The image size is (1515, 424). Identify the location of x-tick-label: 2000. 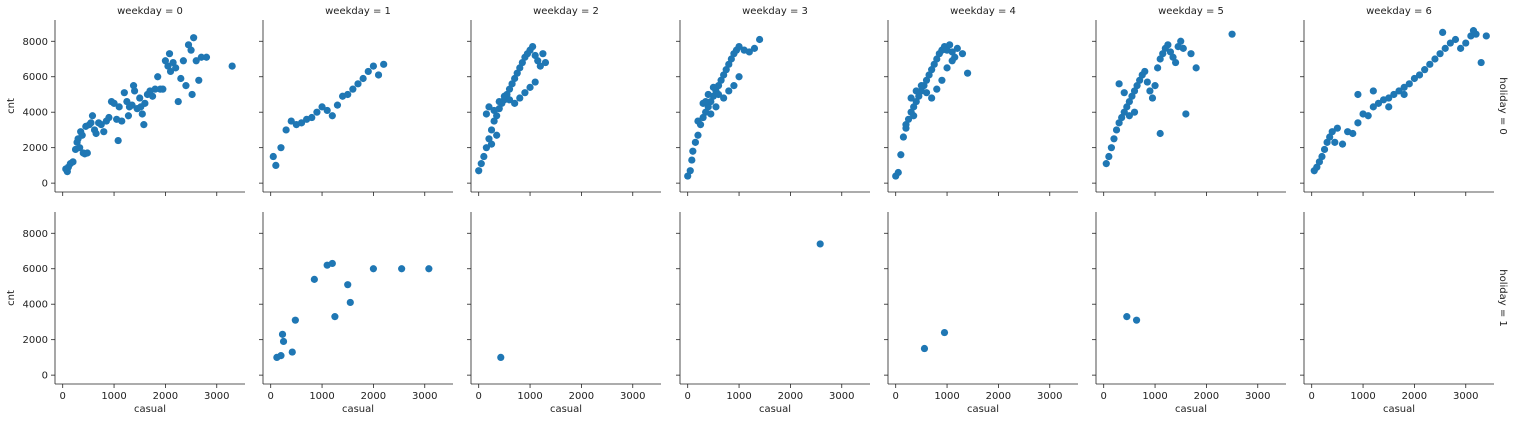
(165, 396).